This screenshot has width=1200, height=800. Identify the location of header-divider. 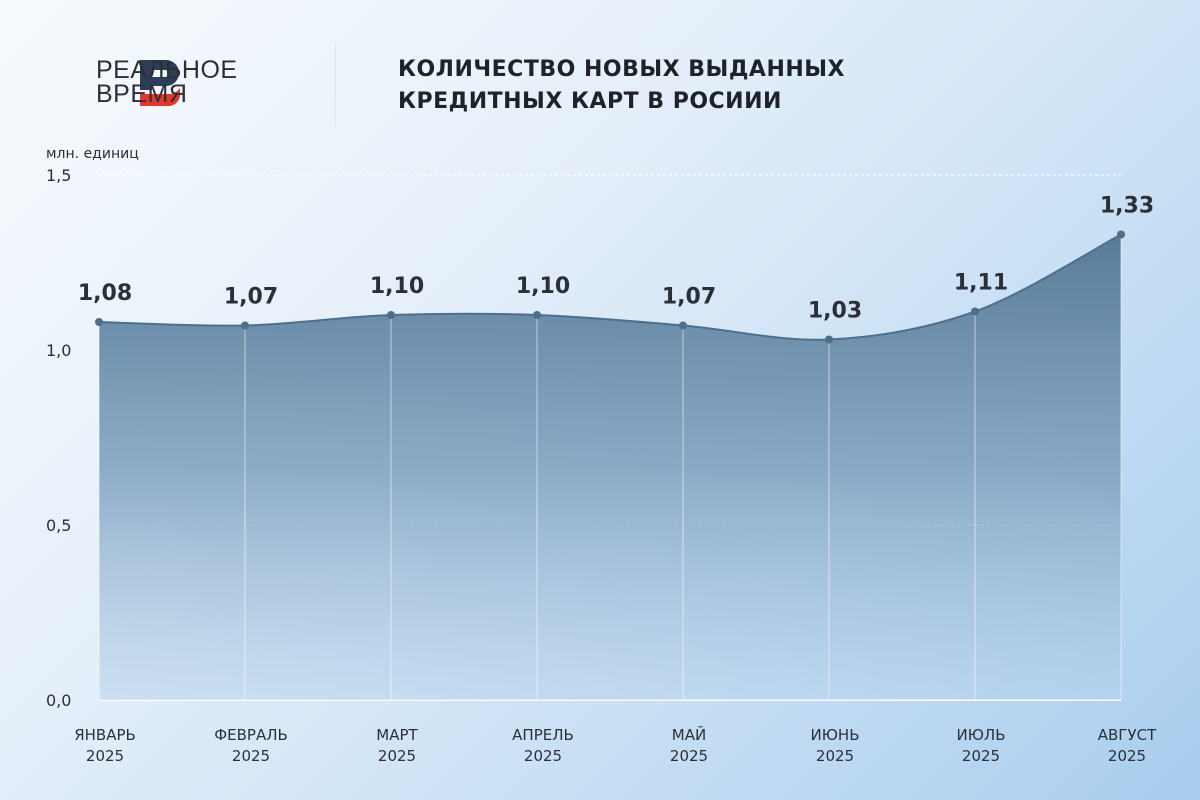
(335, 84).